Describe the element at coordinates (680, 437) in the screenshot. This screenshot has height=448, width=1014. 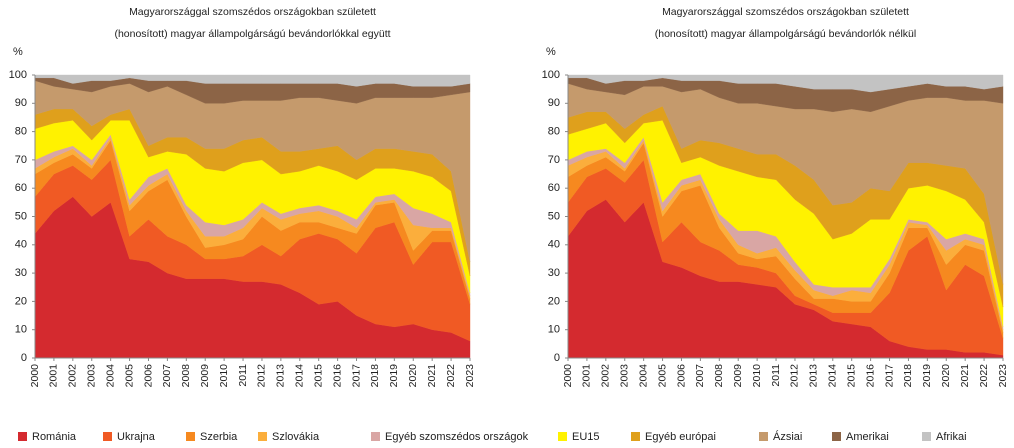
I see `legend-label: Egyéb európai` at that location.